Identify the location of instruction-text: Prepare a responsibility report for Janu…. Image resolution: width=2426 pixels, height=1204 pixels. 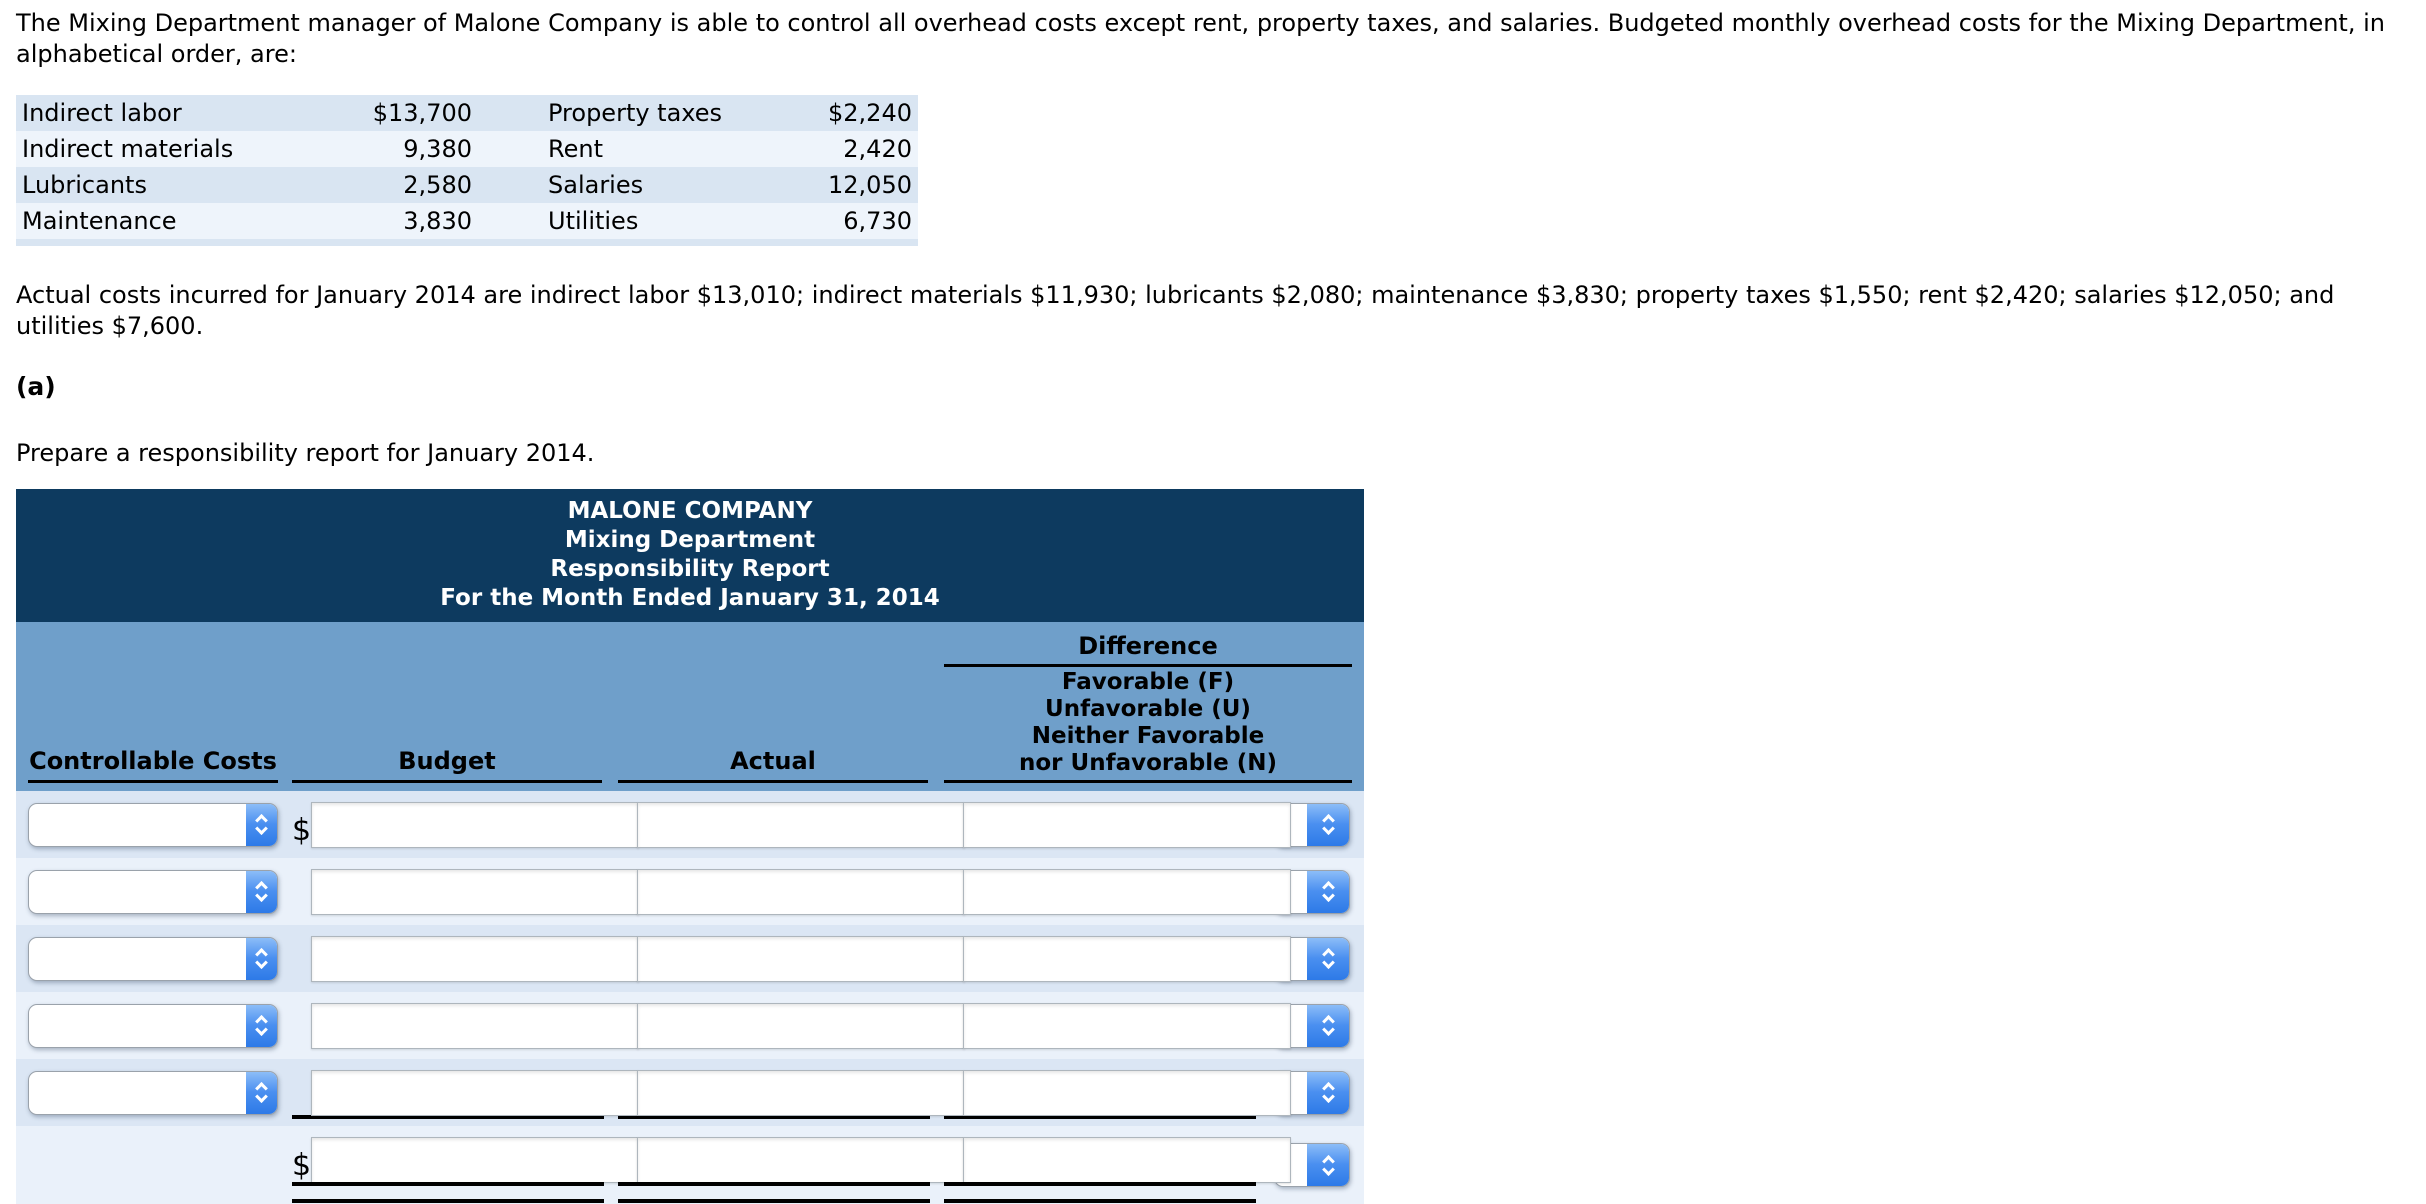
(305, 453).